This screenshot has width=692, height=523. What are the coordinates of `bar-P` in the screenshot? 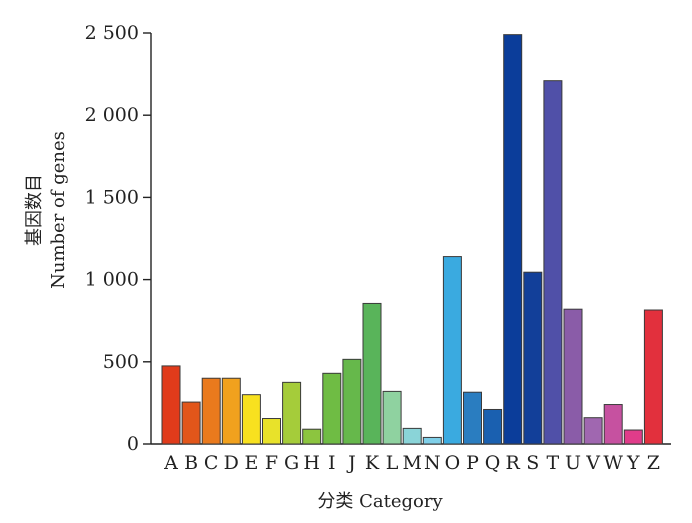 It's located at (472, 418).